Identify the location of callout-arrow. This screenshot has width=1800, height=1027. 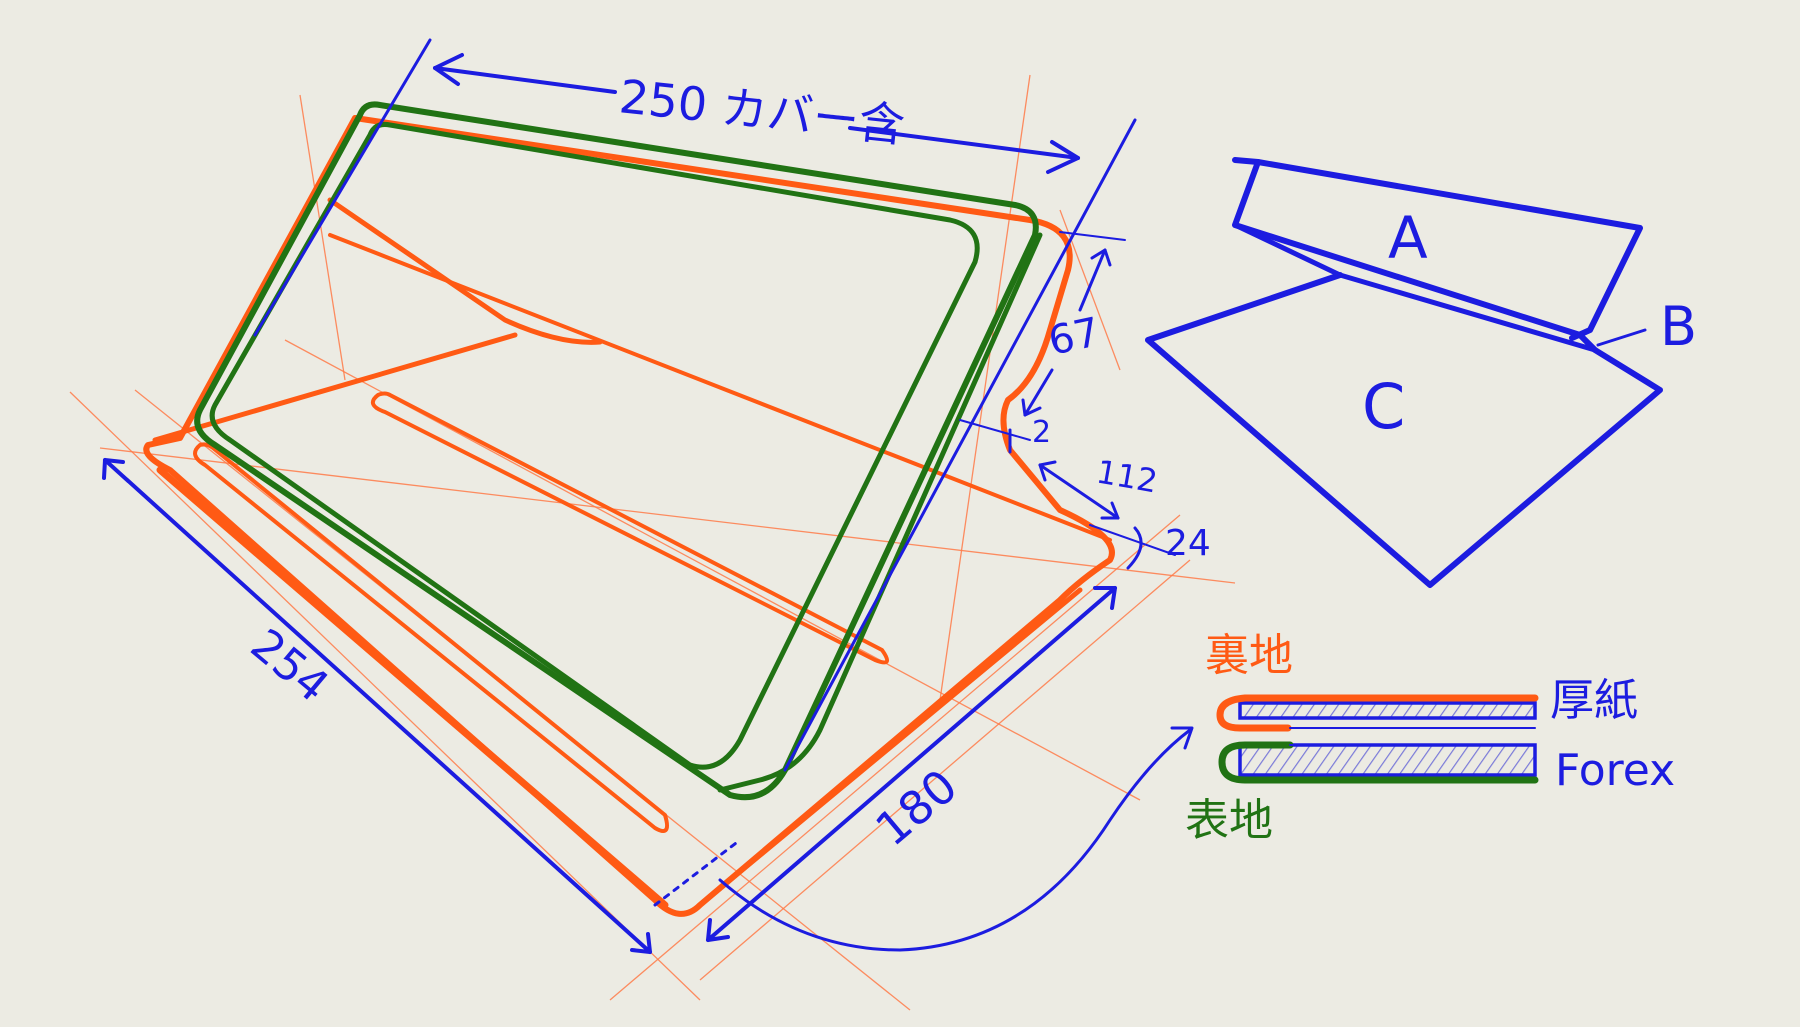
(956, 839).